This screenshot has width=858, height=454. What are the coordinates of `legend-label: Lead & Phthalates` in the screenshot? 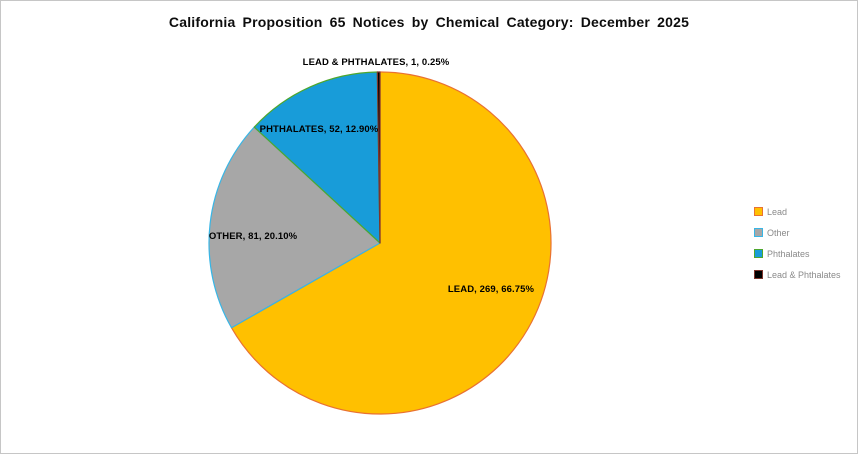 It's located at (804, 274).